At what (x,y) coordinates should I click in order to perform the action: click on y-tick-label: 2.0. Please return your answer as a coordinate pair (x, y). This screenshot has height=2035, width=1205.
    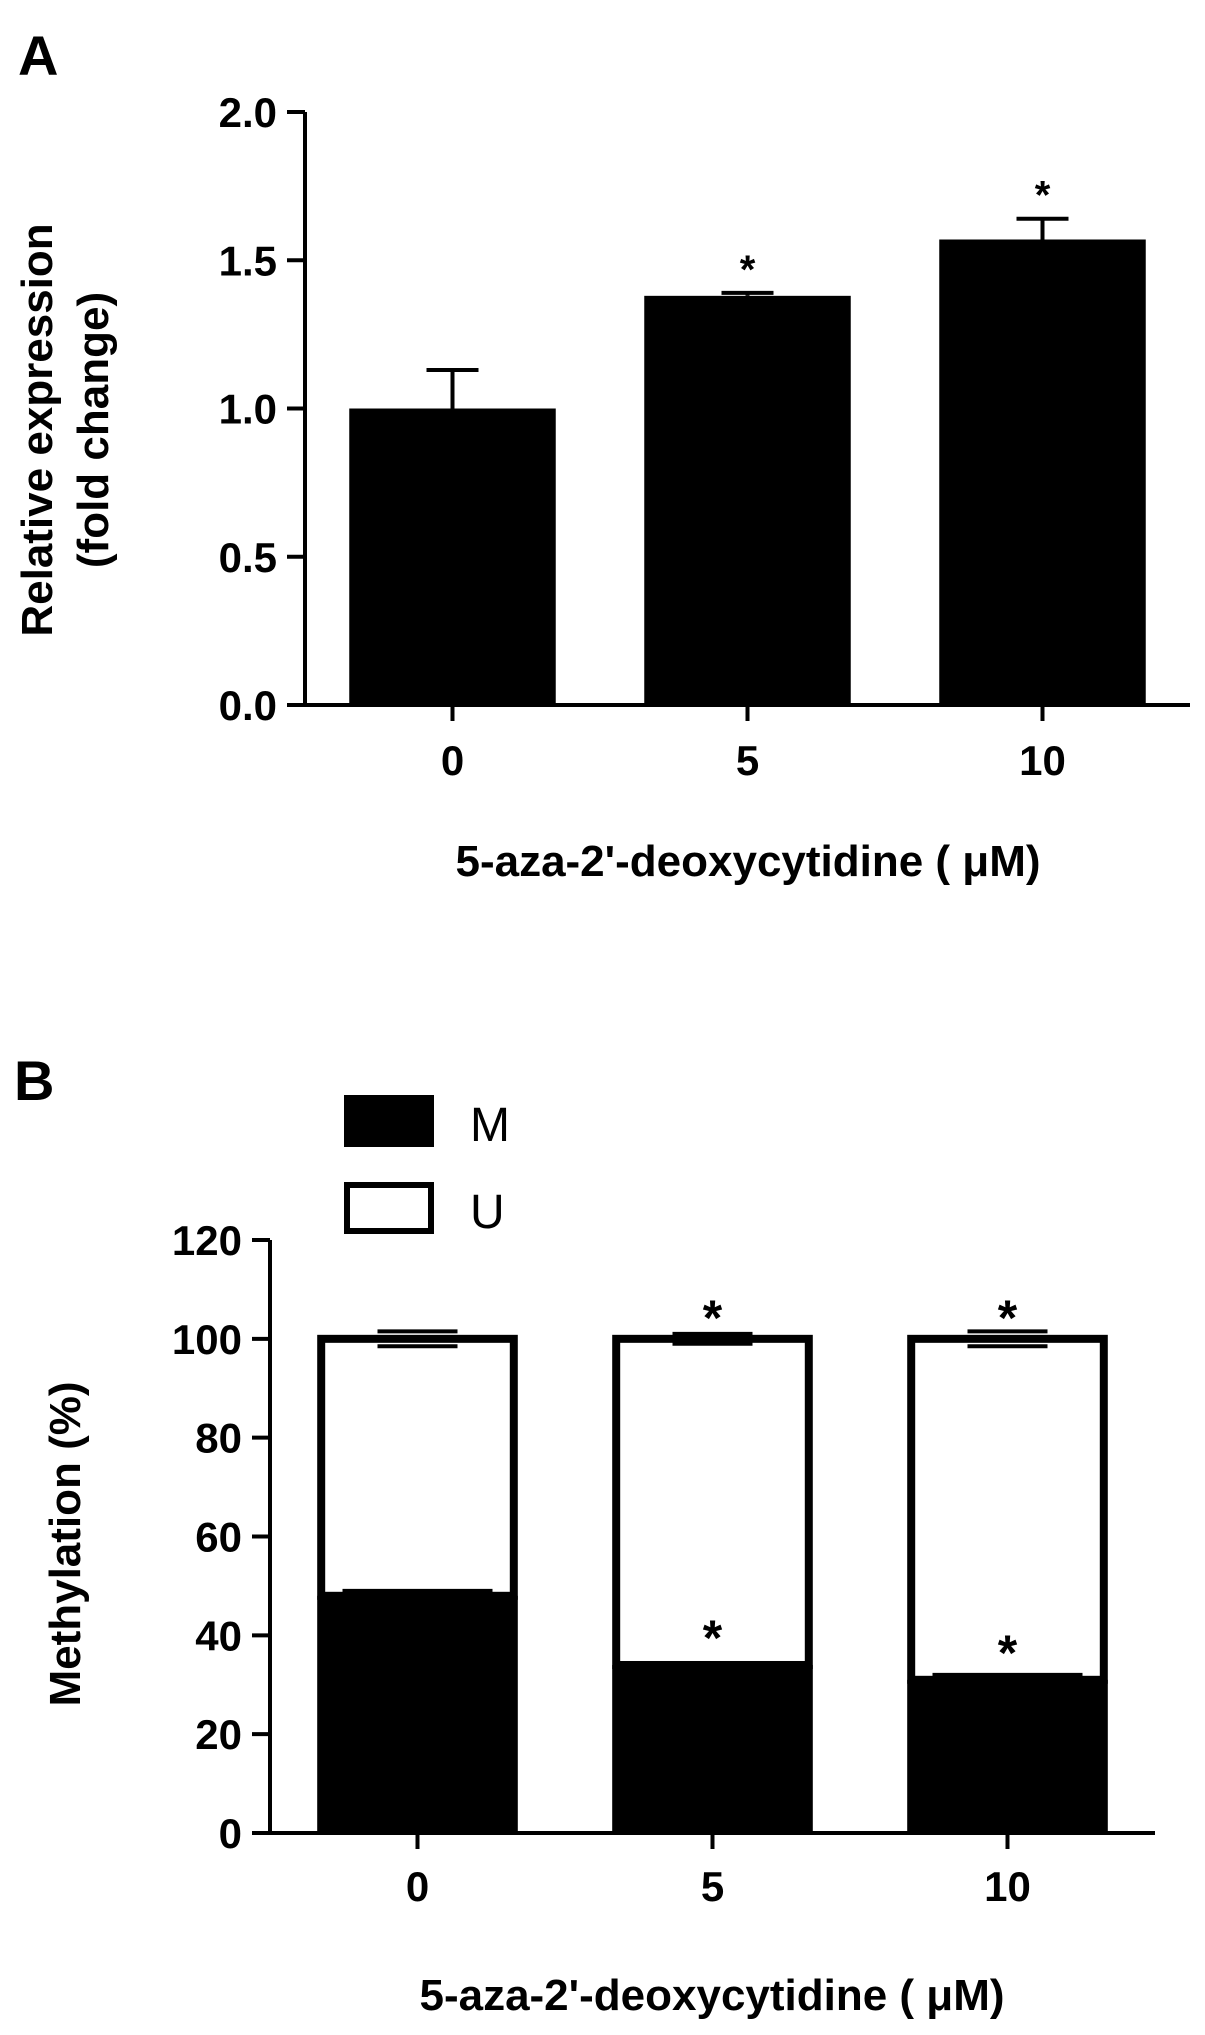
    Looking at the image, I should click on (248, 112).